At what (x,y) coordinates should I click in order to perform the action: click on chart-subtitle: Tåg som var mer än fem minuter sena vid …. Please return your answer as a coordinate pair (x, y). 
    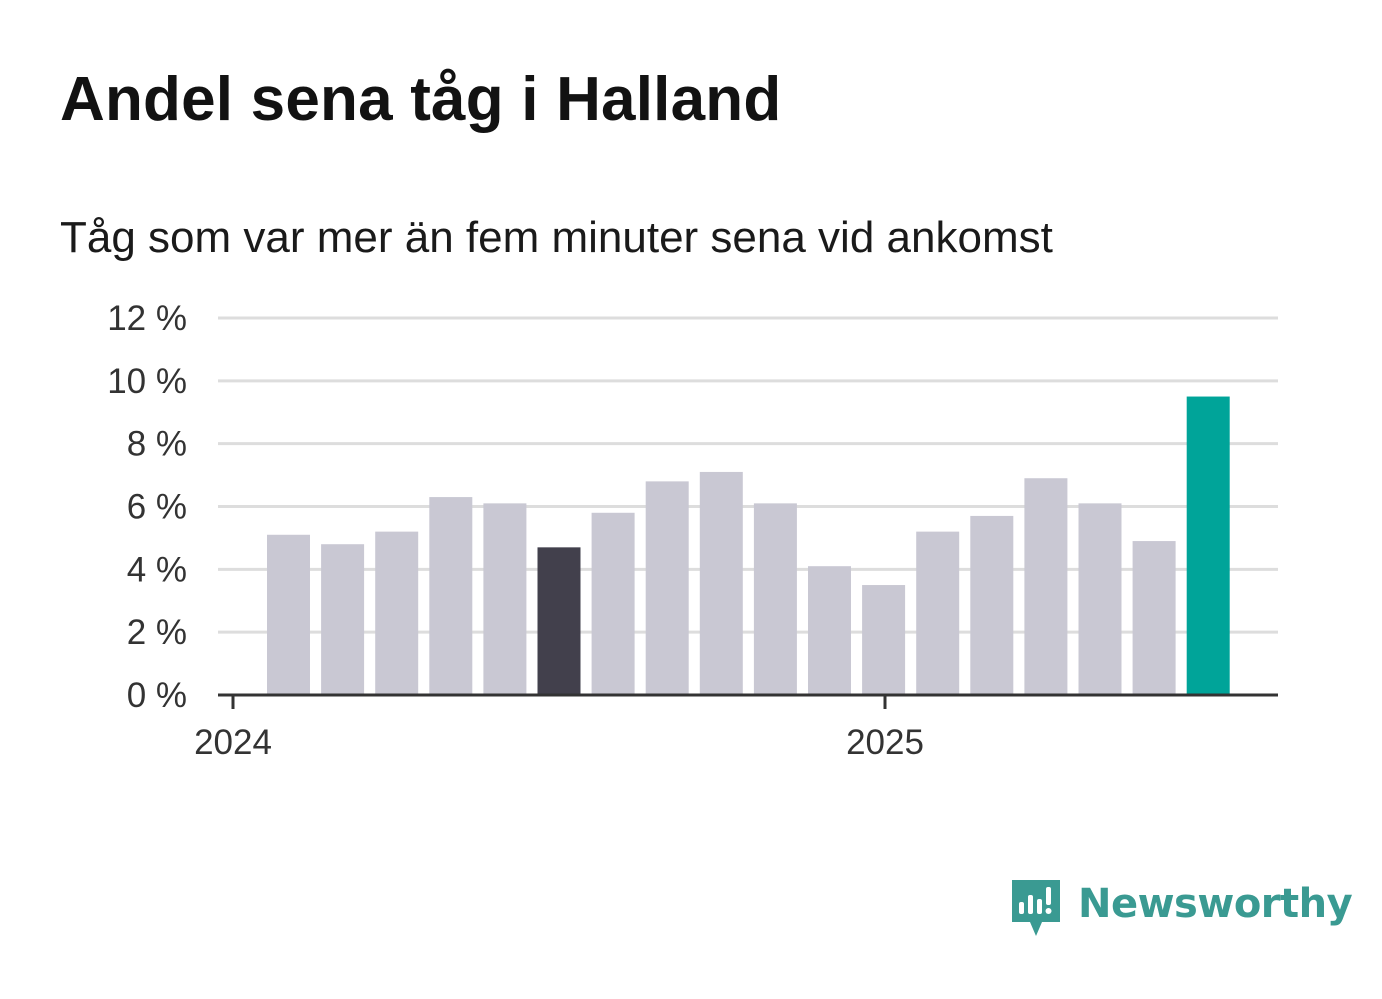
    Looking at the image, I should click on (556, 237).